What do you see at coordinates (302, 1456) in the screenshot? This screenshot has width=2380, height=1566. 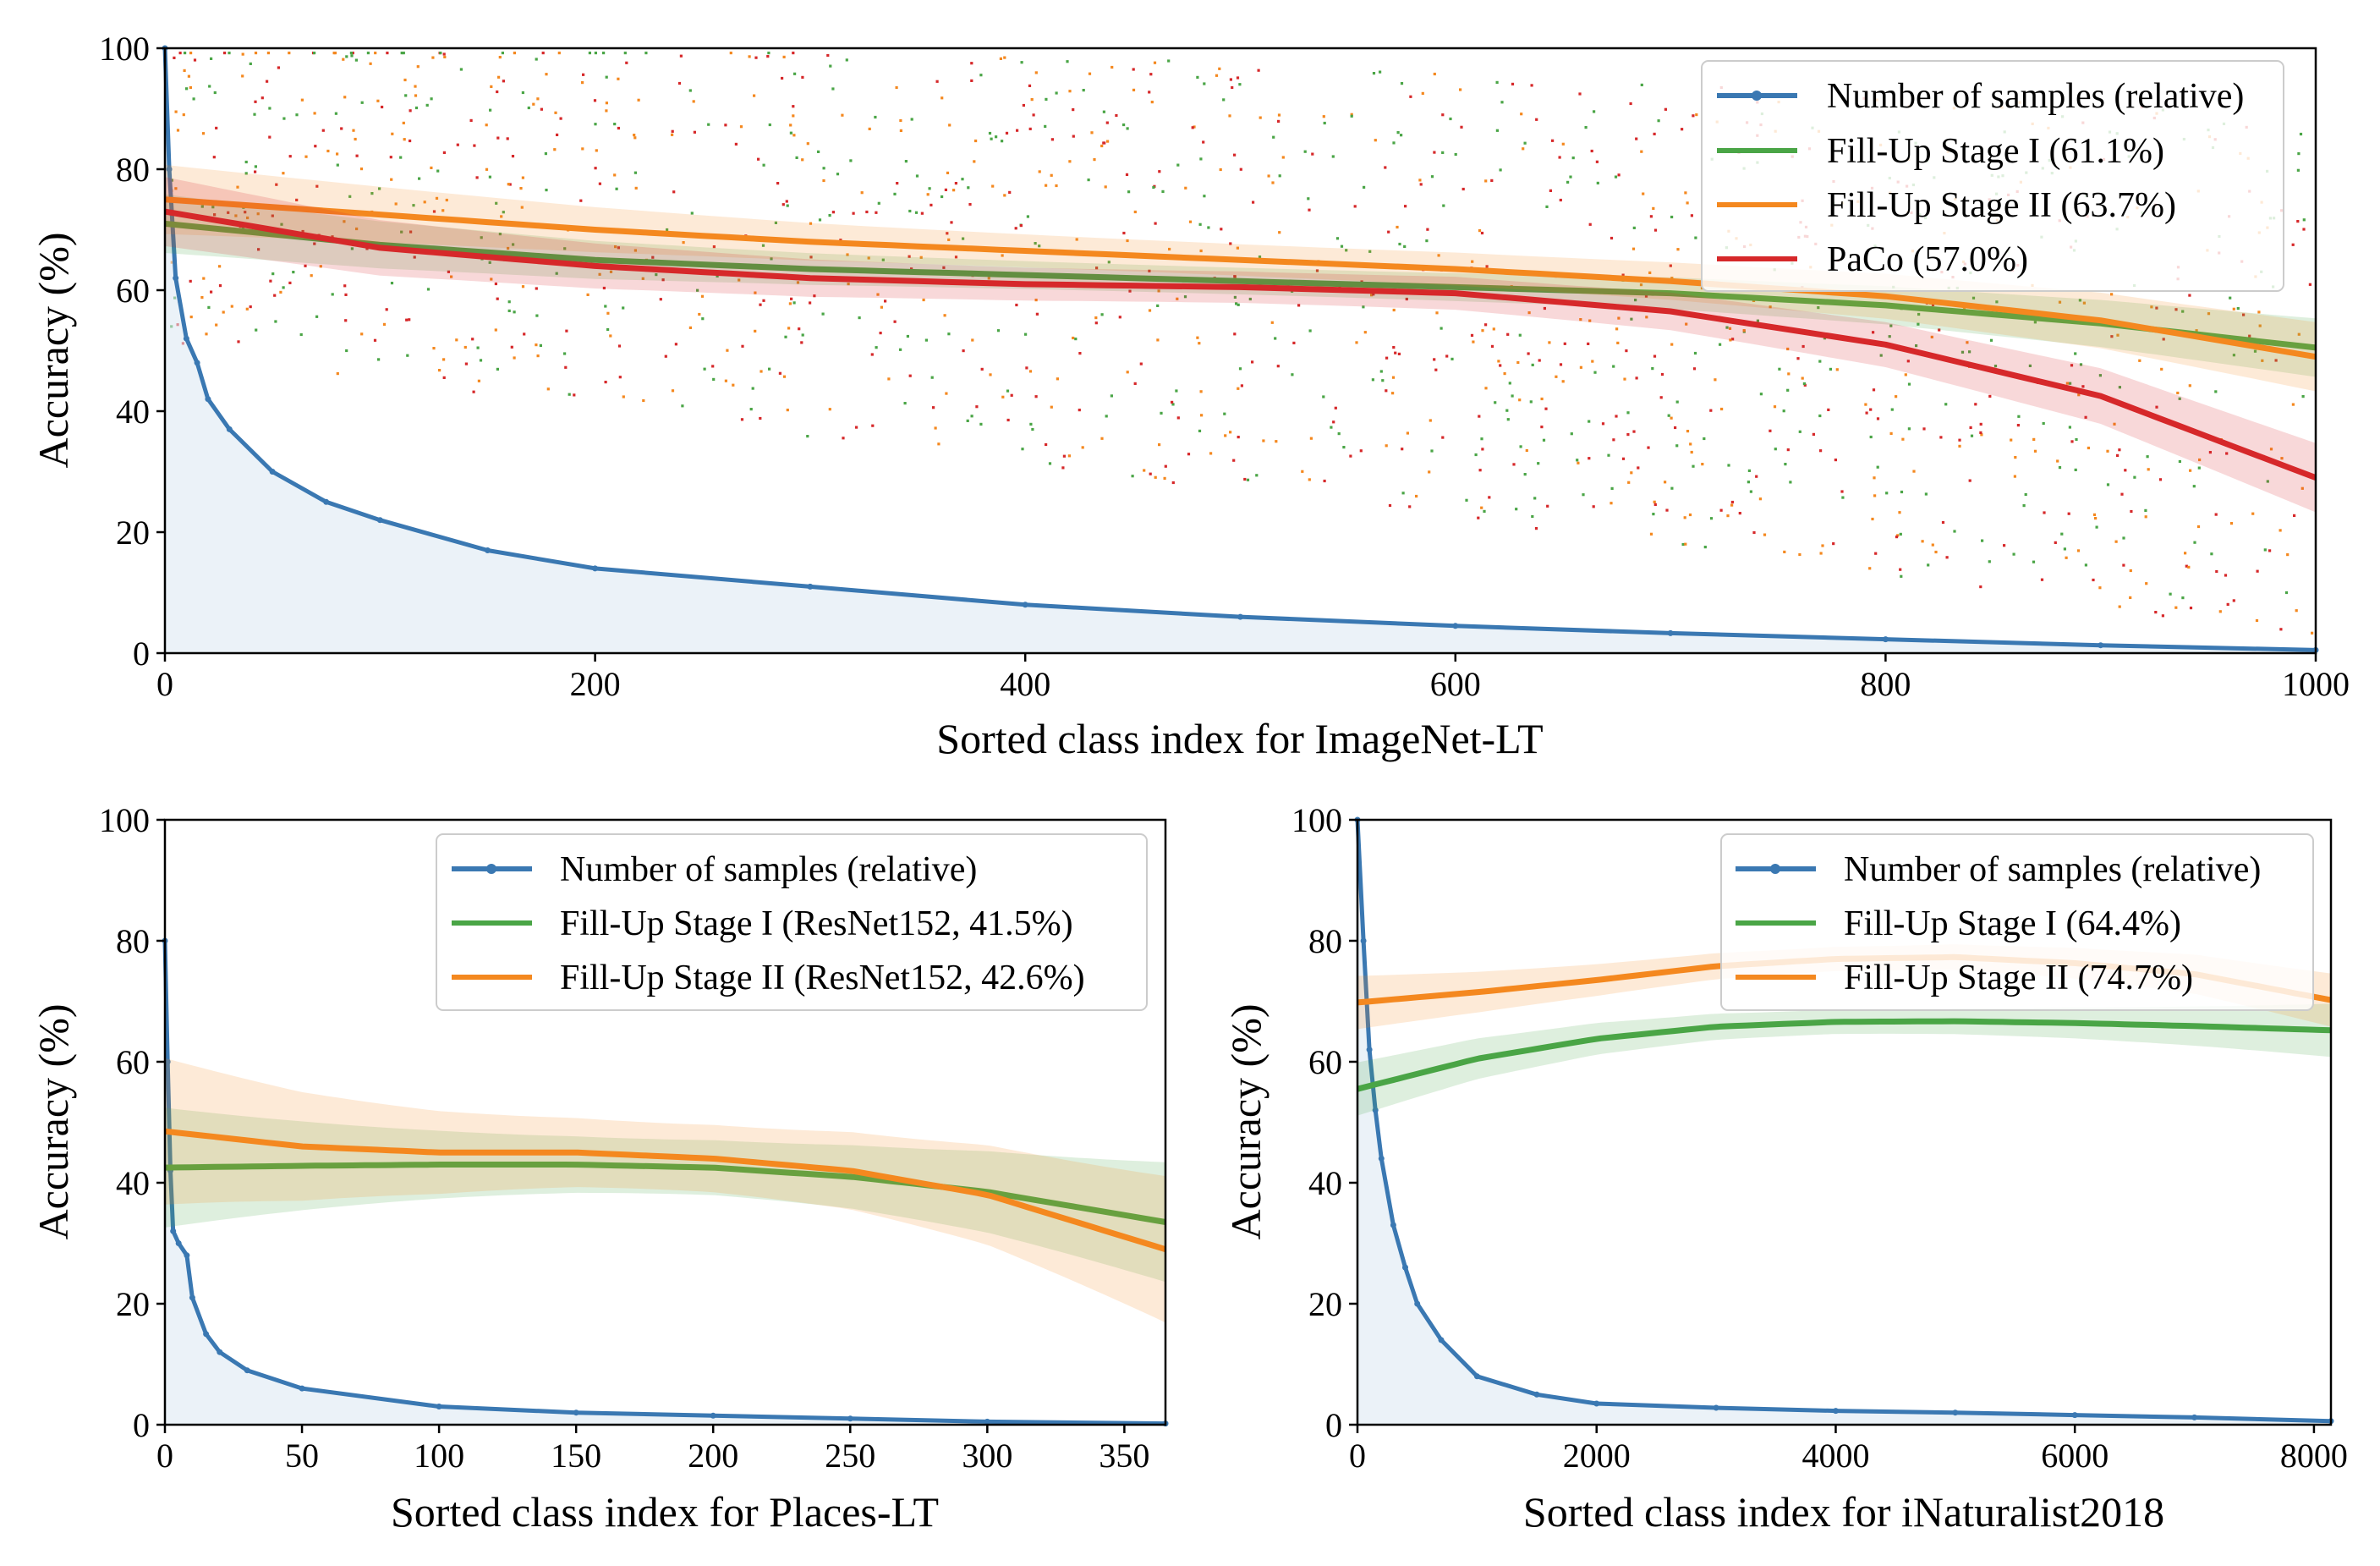 I see `places-xtick-label: 50` at bounding box center [302, 1456].